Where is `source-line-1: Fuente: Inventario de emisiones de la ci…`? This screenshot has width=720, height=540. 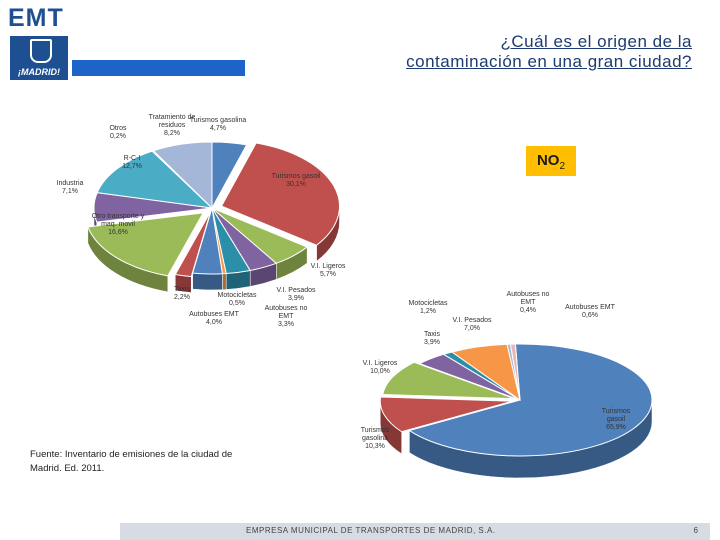 source-line-1: Fuente: Inventario de emisiones de la ci… is located at coordinates (131, 454).